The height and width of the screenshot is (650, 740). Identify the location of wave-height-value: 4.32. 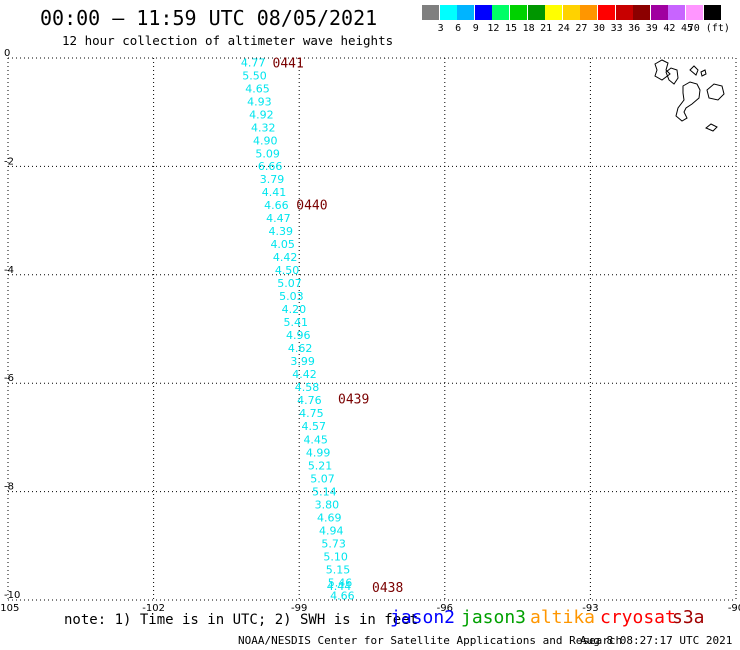
(263, 127).